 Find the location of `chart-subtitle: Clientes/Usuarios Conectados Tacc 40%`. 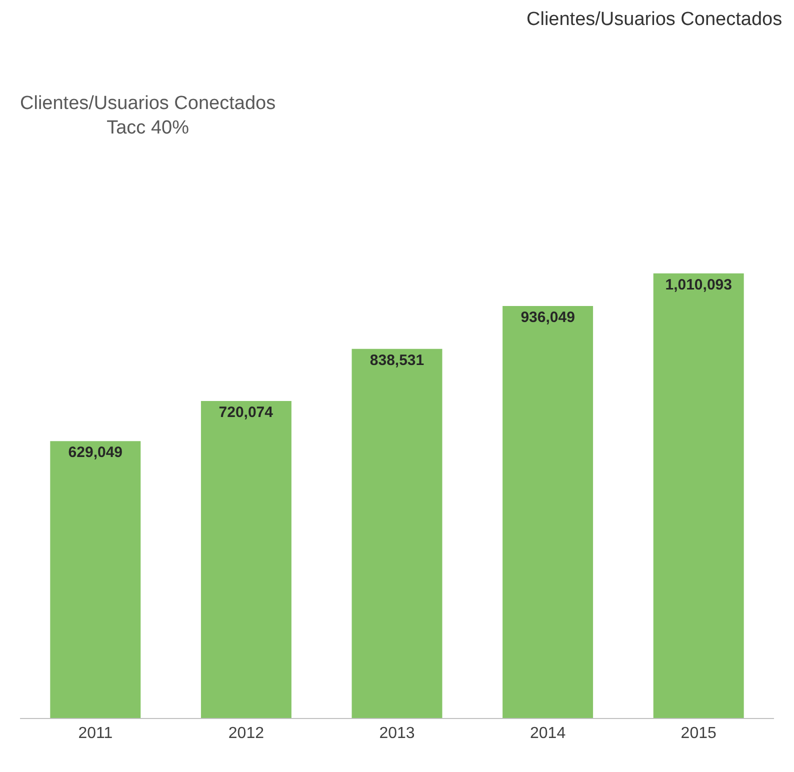

chart-subtitle: Clientes/Usuarios Conectados Tacc 40% is located at coordinates (148, 116).